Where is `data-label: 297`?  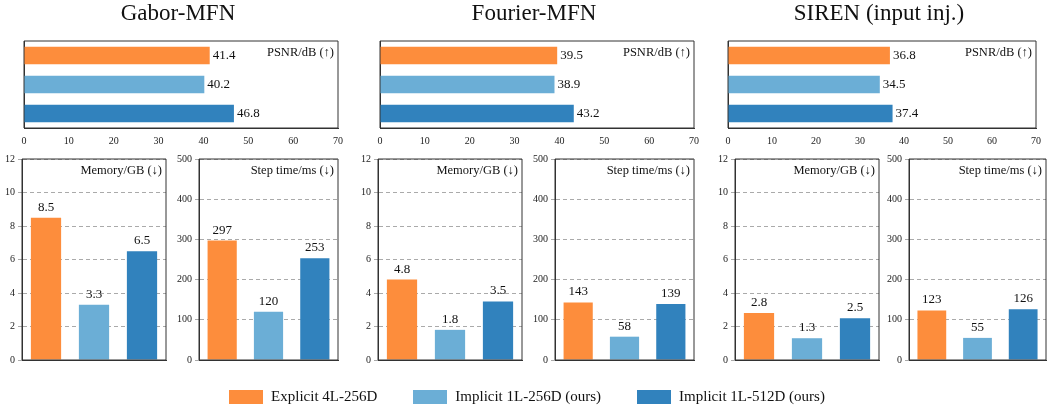
data-label: 297 is located at coordinates (222, 229).